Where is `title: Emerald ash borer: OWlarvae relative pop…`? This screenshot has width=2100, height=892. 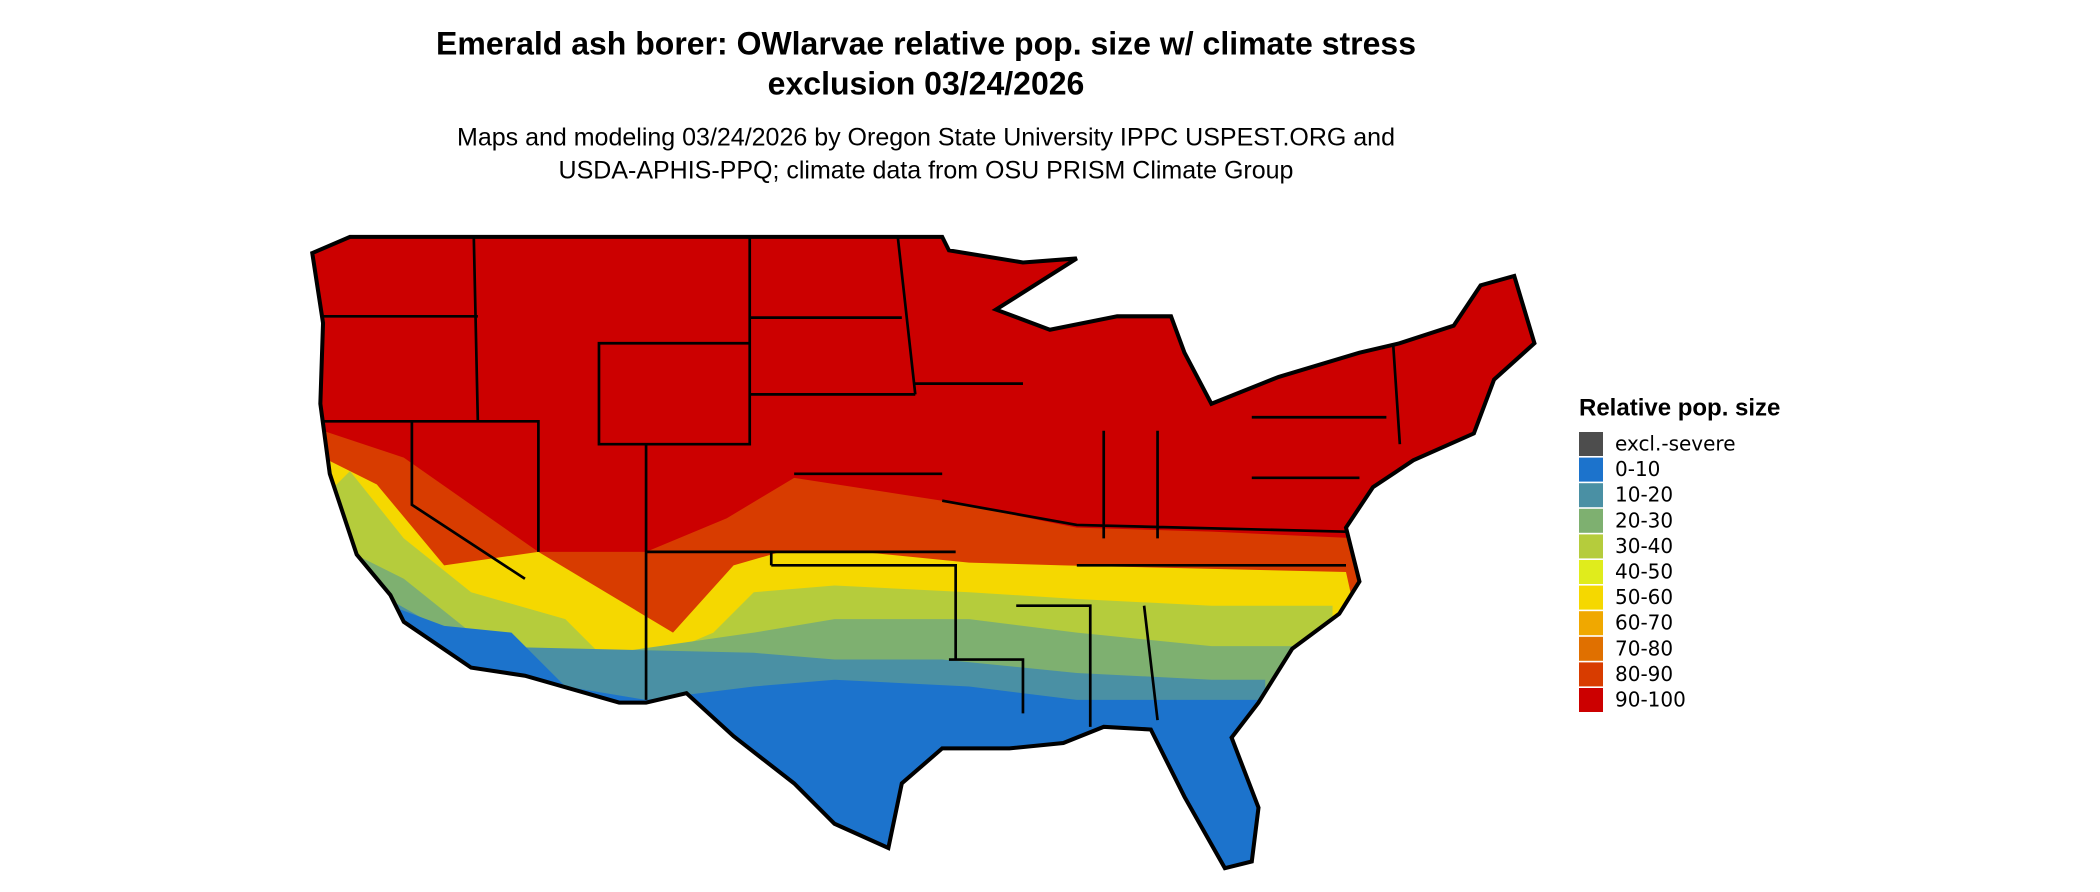
title: Emerald ash borer: OWlarvae relative pop… is located at coordinates (926, 43).